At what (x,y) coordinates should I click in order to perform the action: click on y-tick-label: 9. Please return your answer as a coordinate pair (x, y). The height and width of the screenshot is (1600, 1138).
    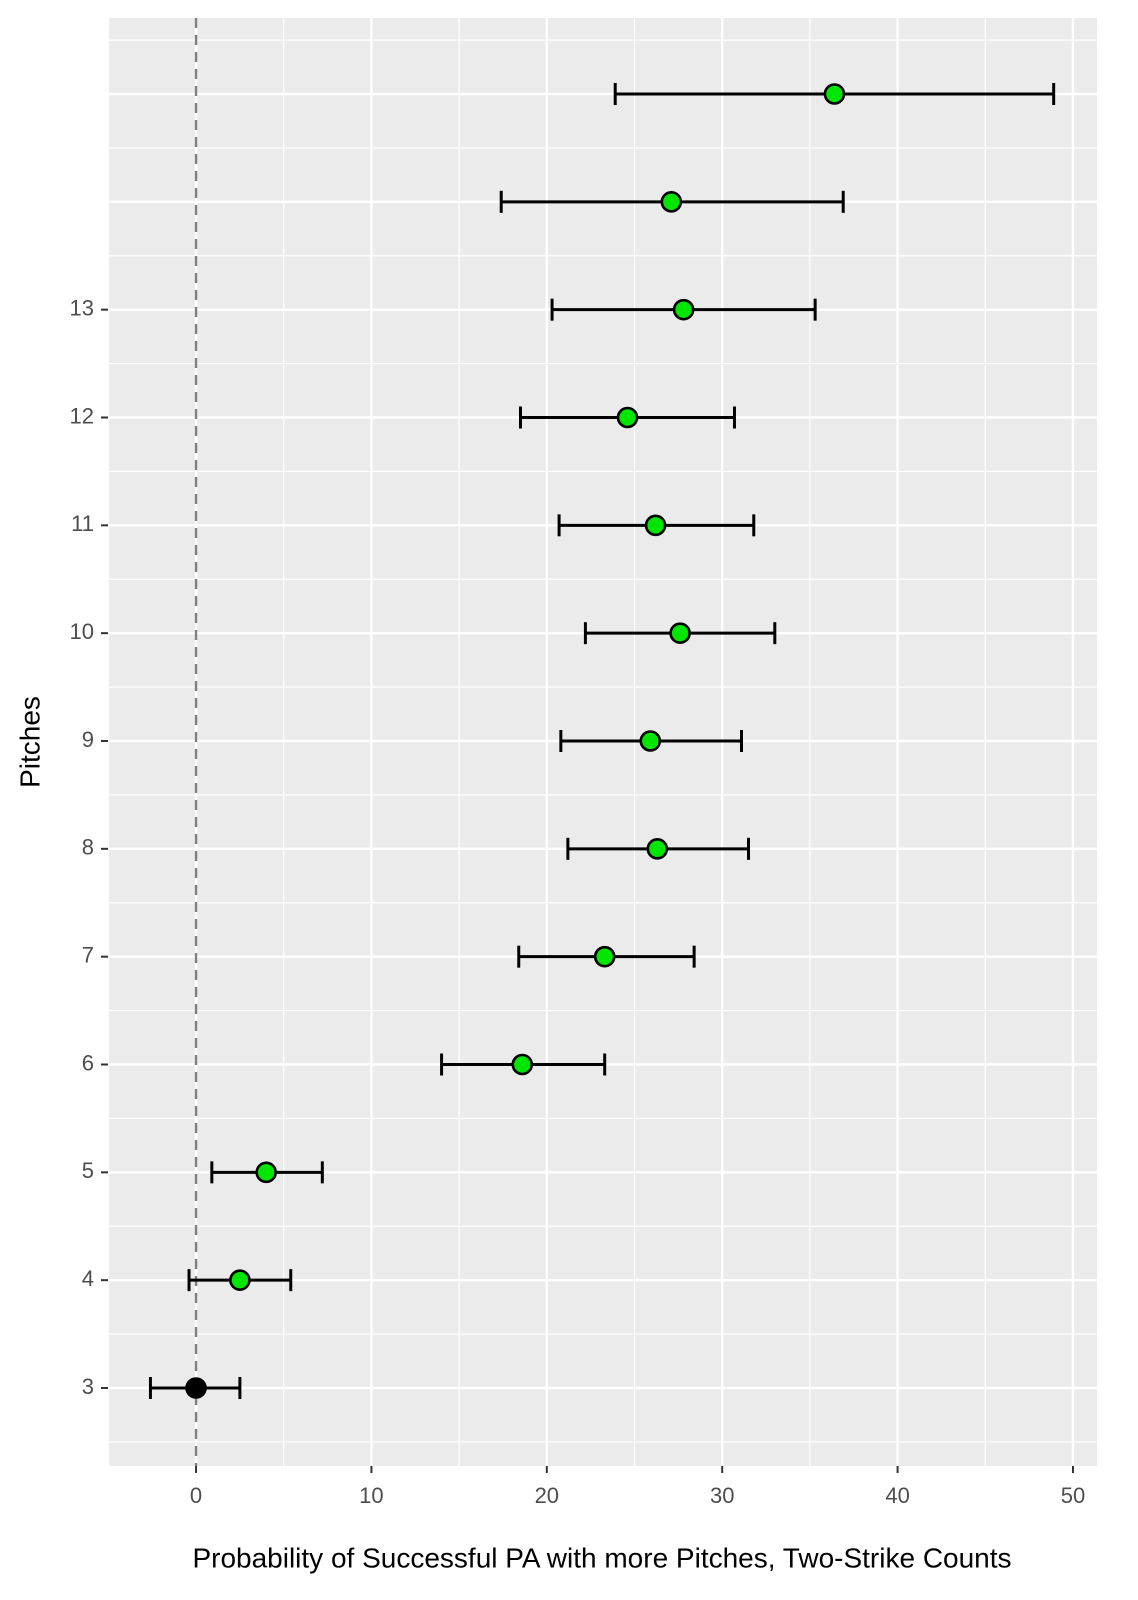
    Looking at the image, I should click on (88, 739).